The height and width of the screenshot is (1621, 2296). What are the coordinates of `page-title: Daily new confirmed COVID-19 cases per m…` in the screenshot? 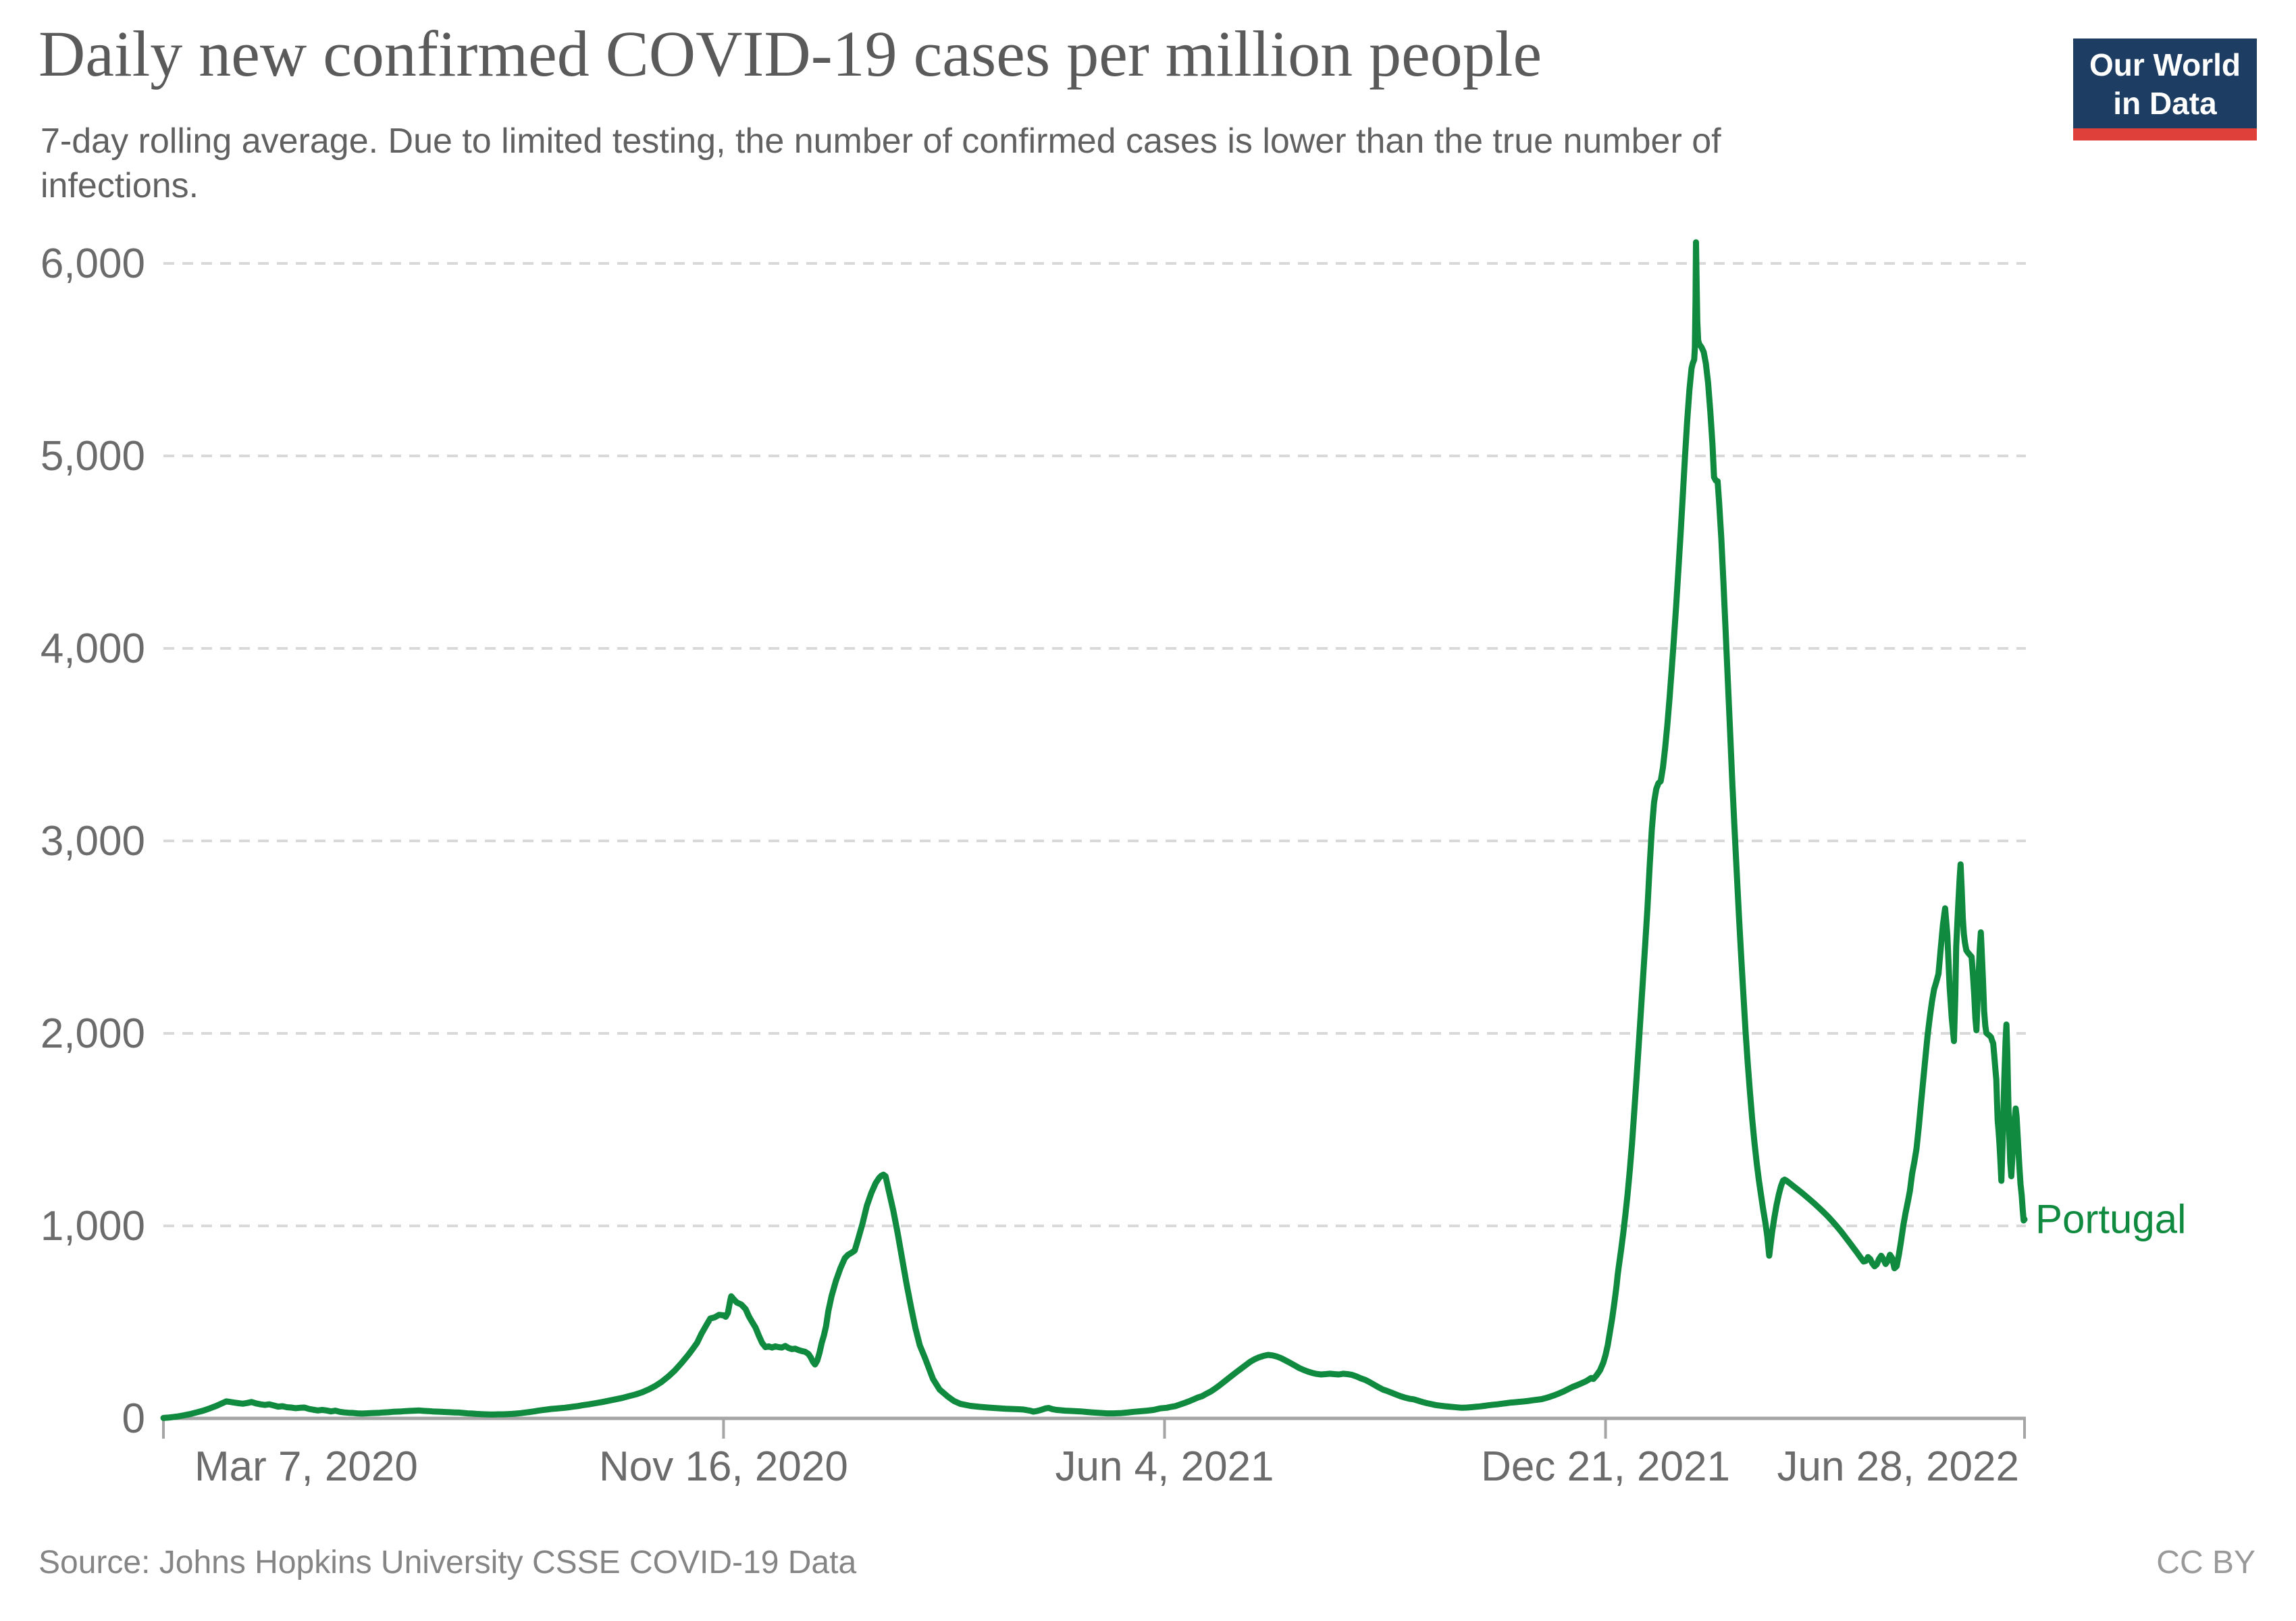 It's located at (790, 54).